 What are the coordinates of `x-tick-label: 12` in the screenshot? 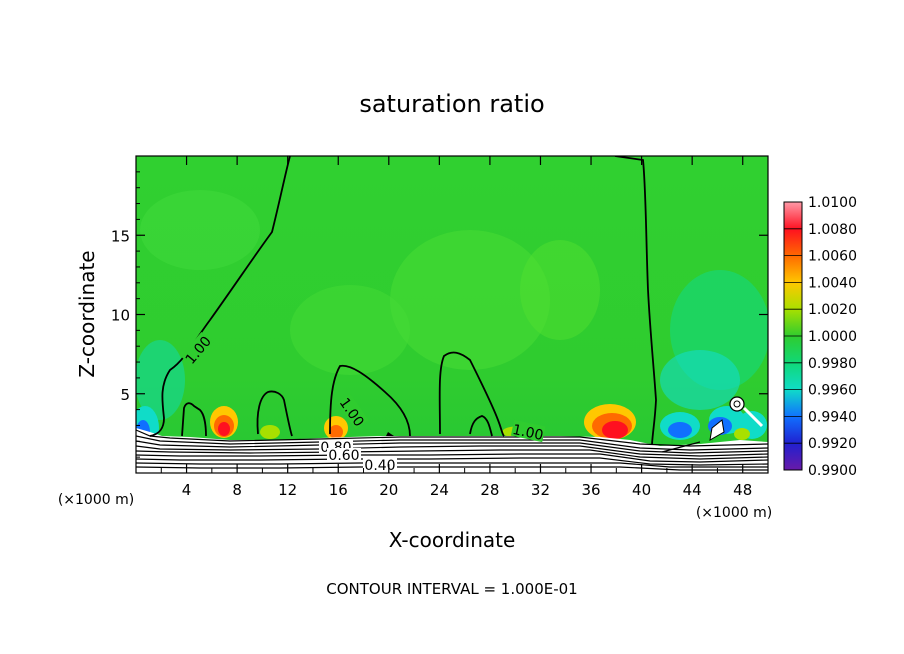 It's located at (287, 490).